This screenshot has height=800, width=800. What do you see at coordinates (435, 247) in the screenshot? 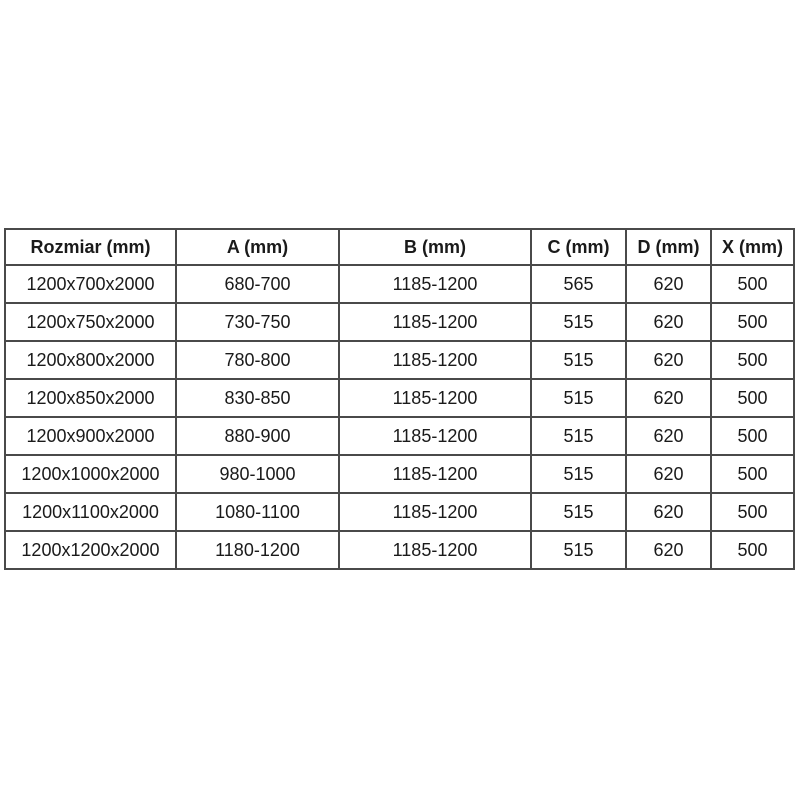
I see `column-header-b: B (mm)` at bounding box center [435, 247].